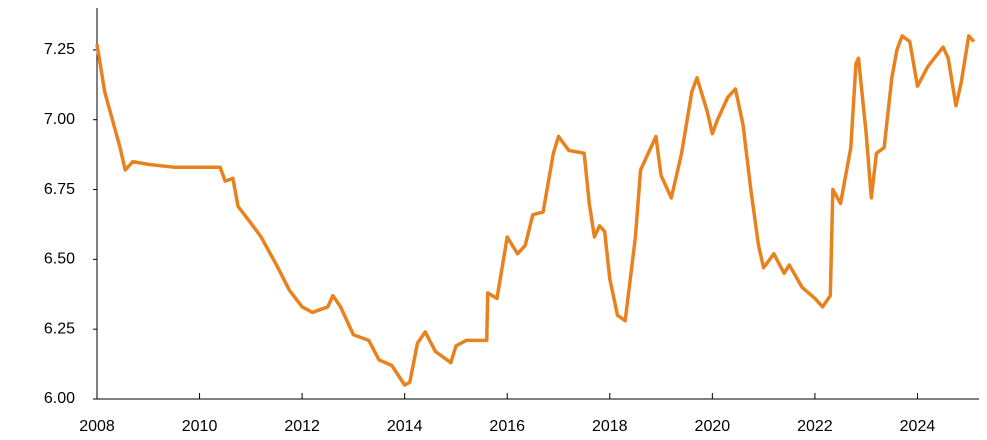 The height and width of the screenshot is (440, 987). I want to click on y-tick-label: 7.00, so click(59, 119).